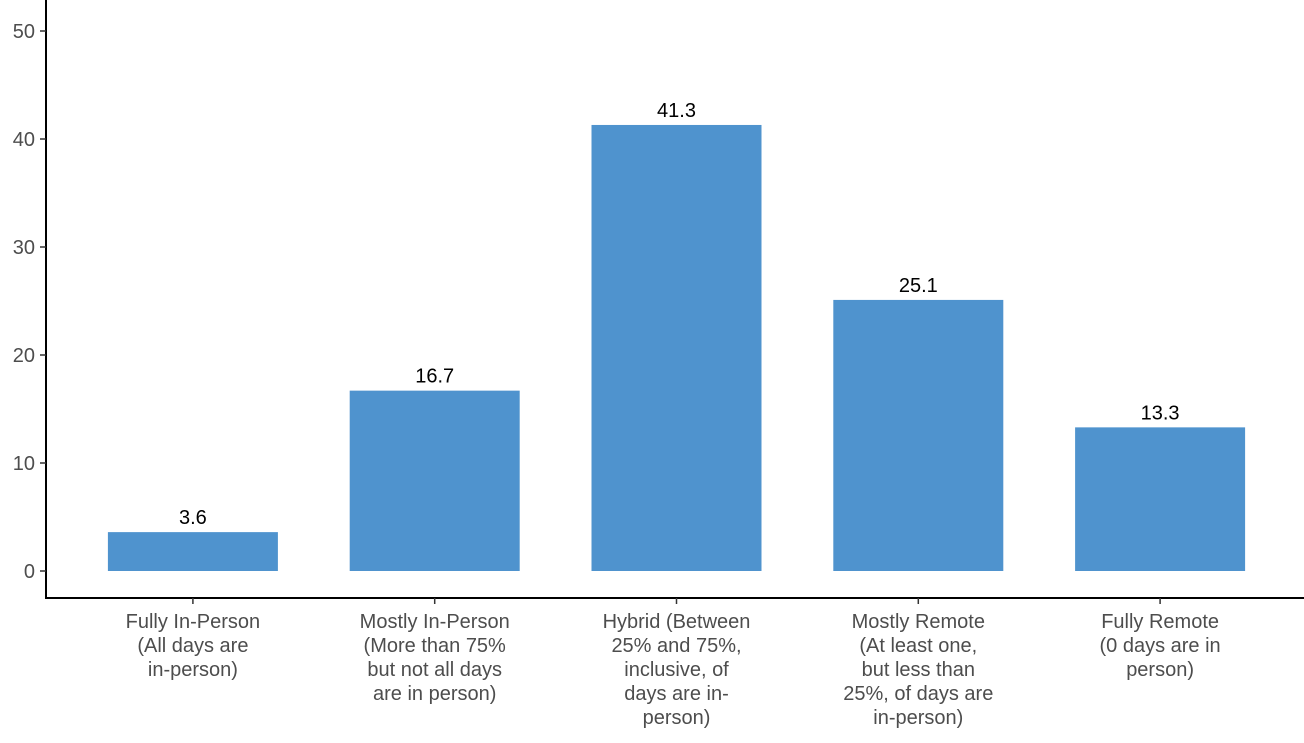 This screenshot has height=743, width=1304. I want to click on x-tick-label: Fully Remote (0 days are in person), so click(1160, 646).